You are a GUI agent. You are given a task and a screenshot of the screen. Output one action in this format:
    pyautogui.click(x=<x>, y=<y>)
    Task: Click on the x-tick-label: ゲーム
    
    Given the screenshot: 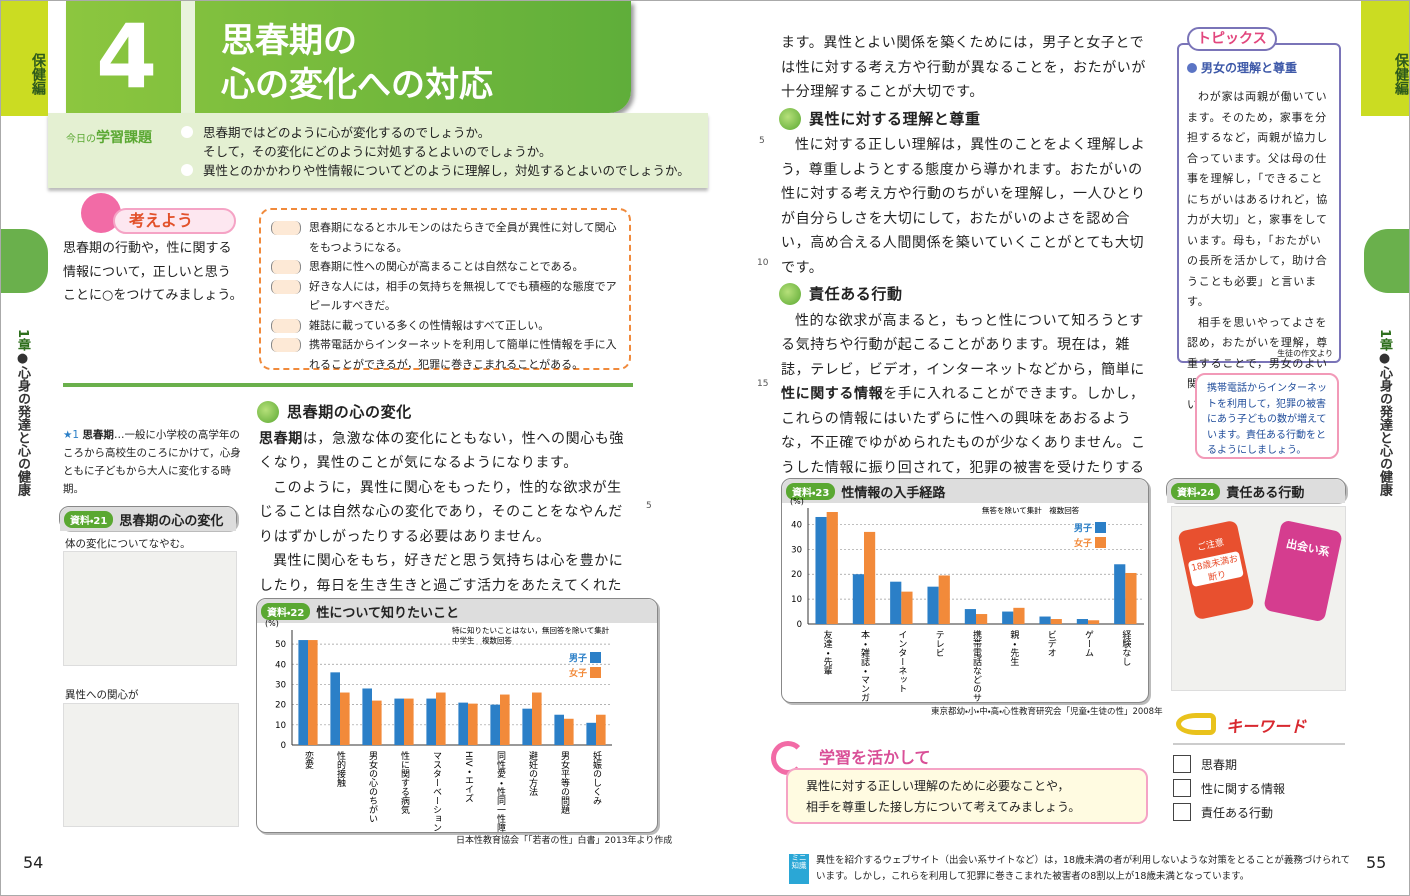 What is the action you would take?
    pyautogui.click(x=1088, y=643)
    